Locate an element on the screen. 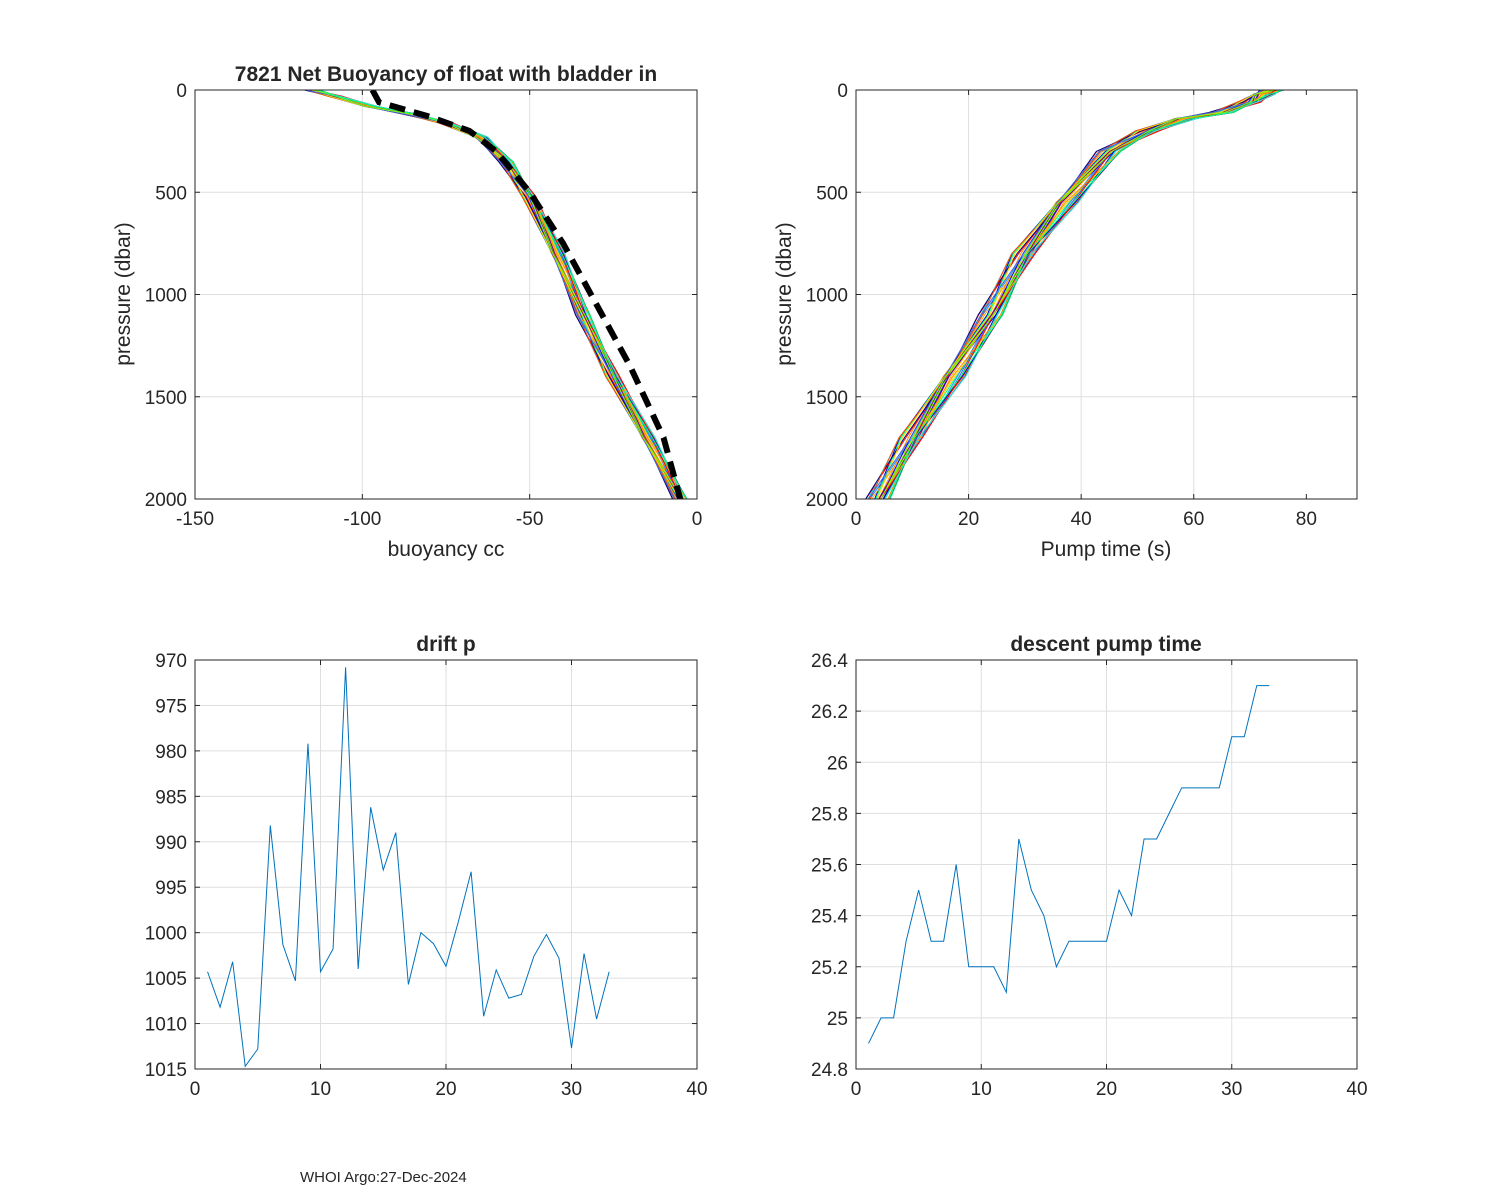 The height and width of the screenshot is (1200, 1500). driftp-ytick-label: 985 is located at coordinates (171, 797).